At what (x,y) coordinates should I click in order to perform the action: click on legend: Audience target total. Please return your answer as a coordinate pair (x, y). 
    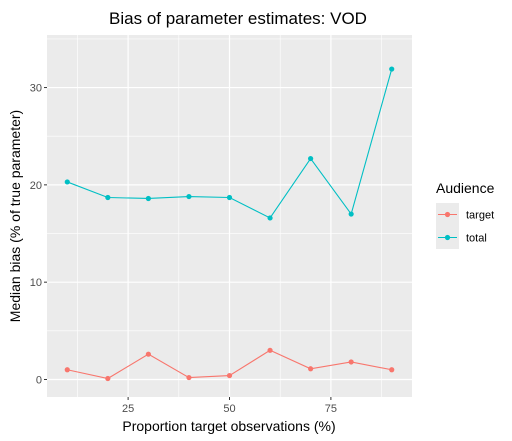
    Looking at the image, I should click on (465, 214).